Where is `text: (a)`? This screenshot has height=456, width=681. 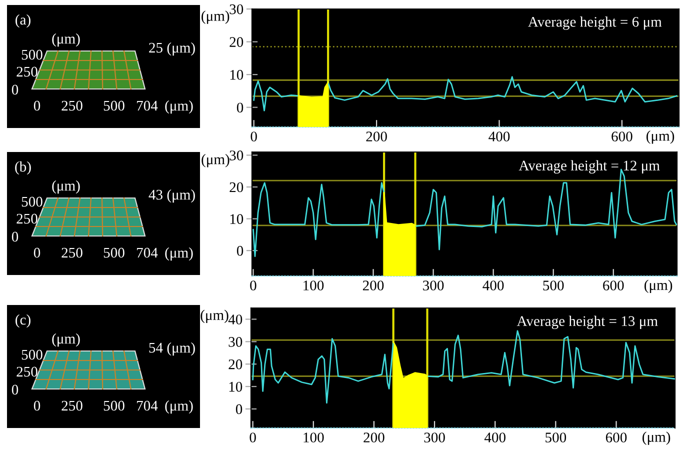 text: (a) is located at coordinates (23, 21).